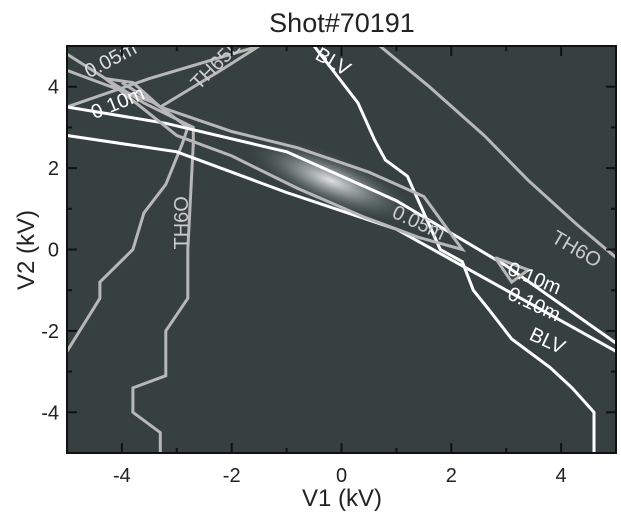  I want to click on x-tick-label: -2, so click(232, 476).